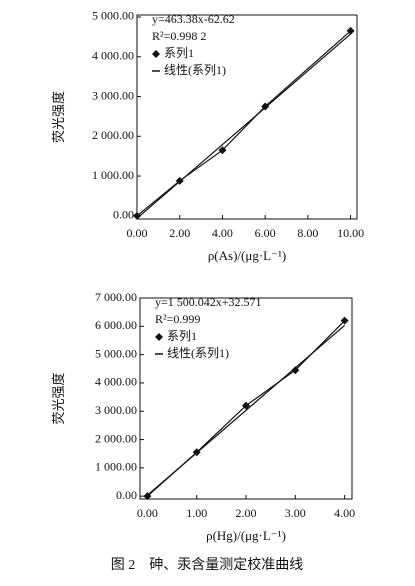  I want to click on y-tick-label: 7 000.00, so click(116, 297).